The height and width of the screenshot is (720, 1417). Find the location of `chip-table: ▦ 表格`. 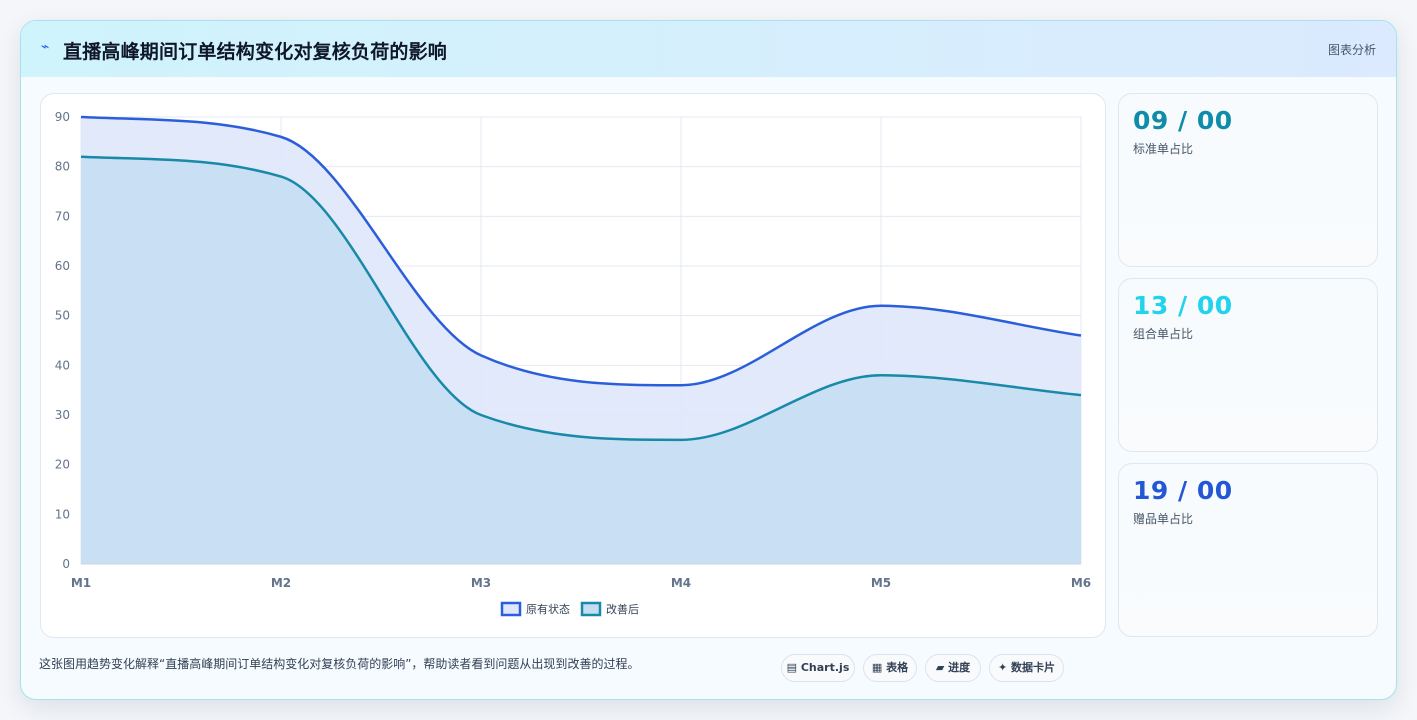

chip-table: ▦ 表格 is located at coordinates (890, 668).